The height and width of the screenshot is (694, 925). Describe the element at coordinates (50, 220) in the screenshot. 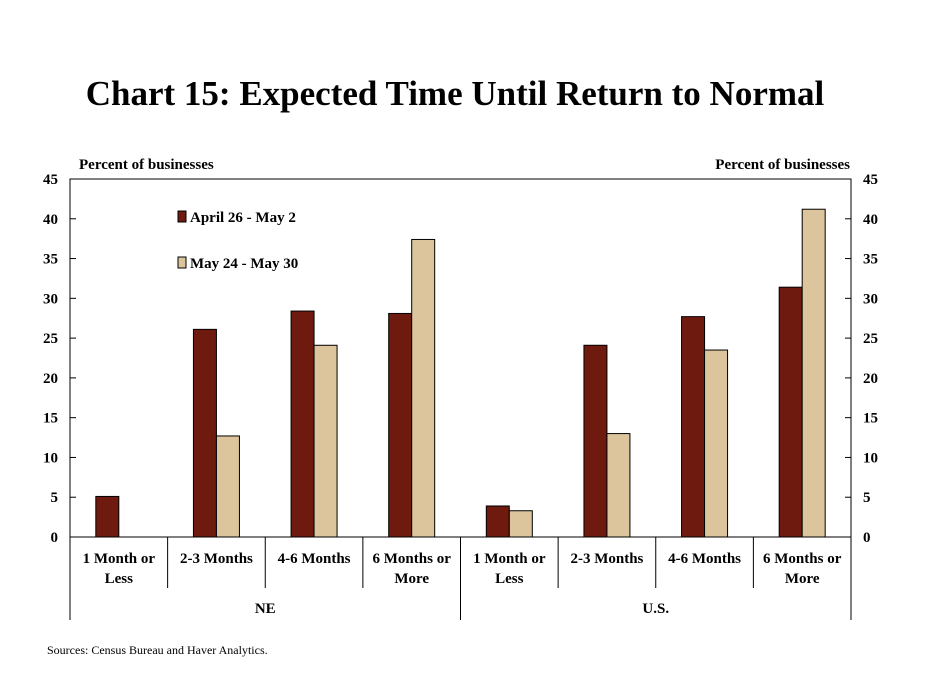

I see `y-tick-label-left: 40` at that location.